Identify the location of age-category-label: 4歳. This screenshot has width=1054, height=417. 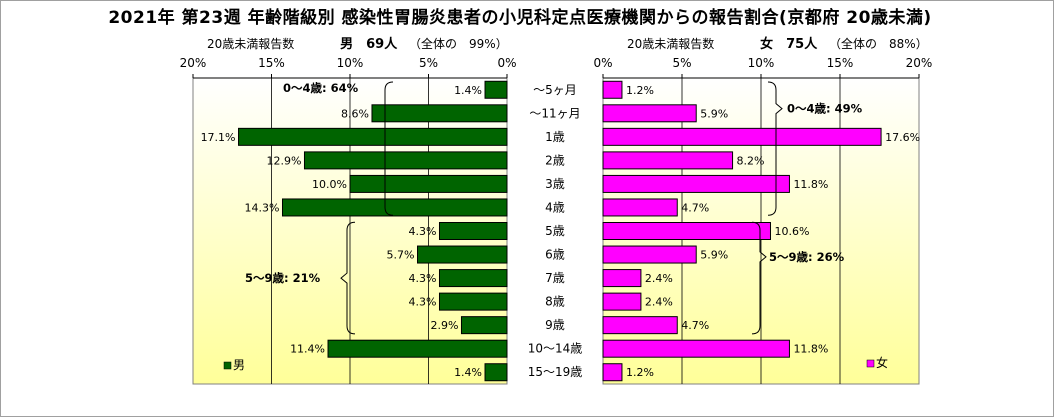
(555, 207).